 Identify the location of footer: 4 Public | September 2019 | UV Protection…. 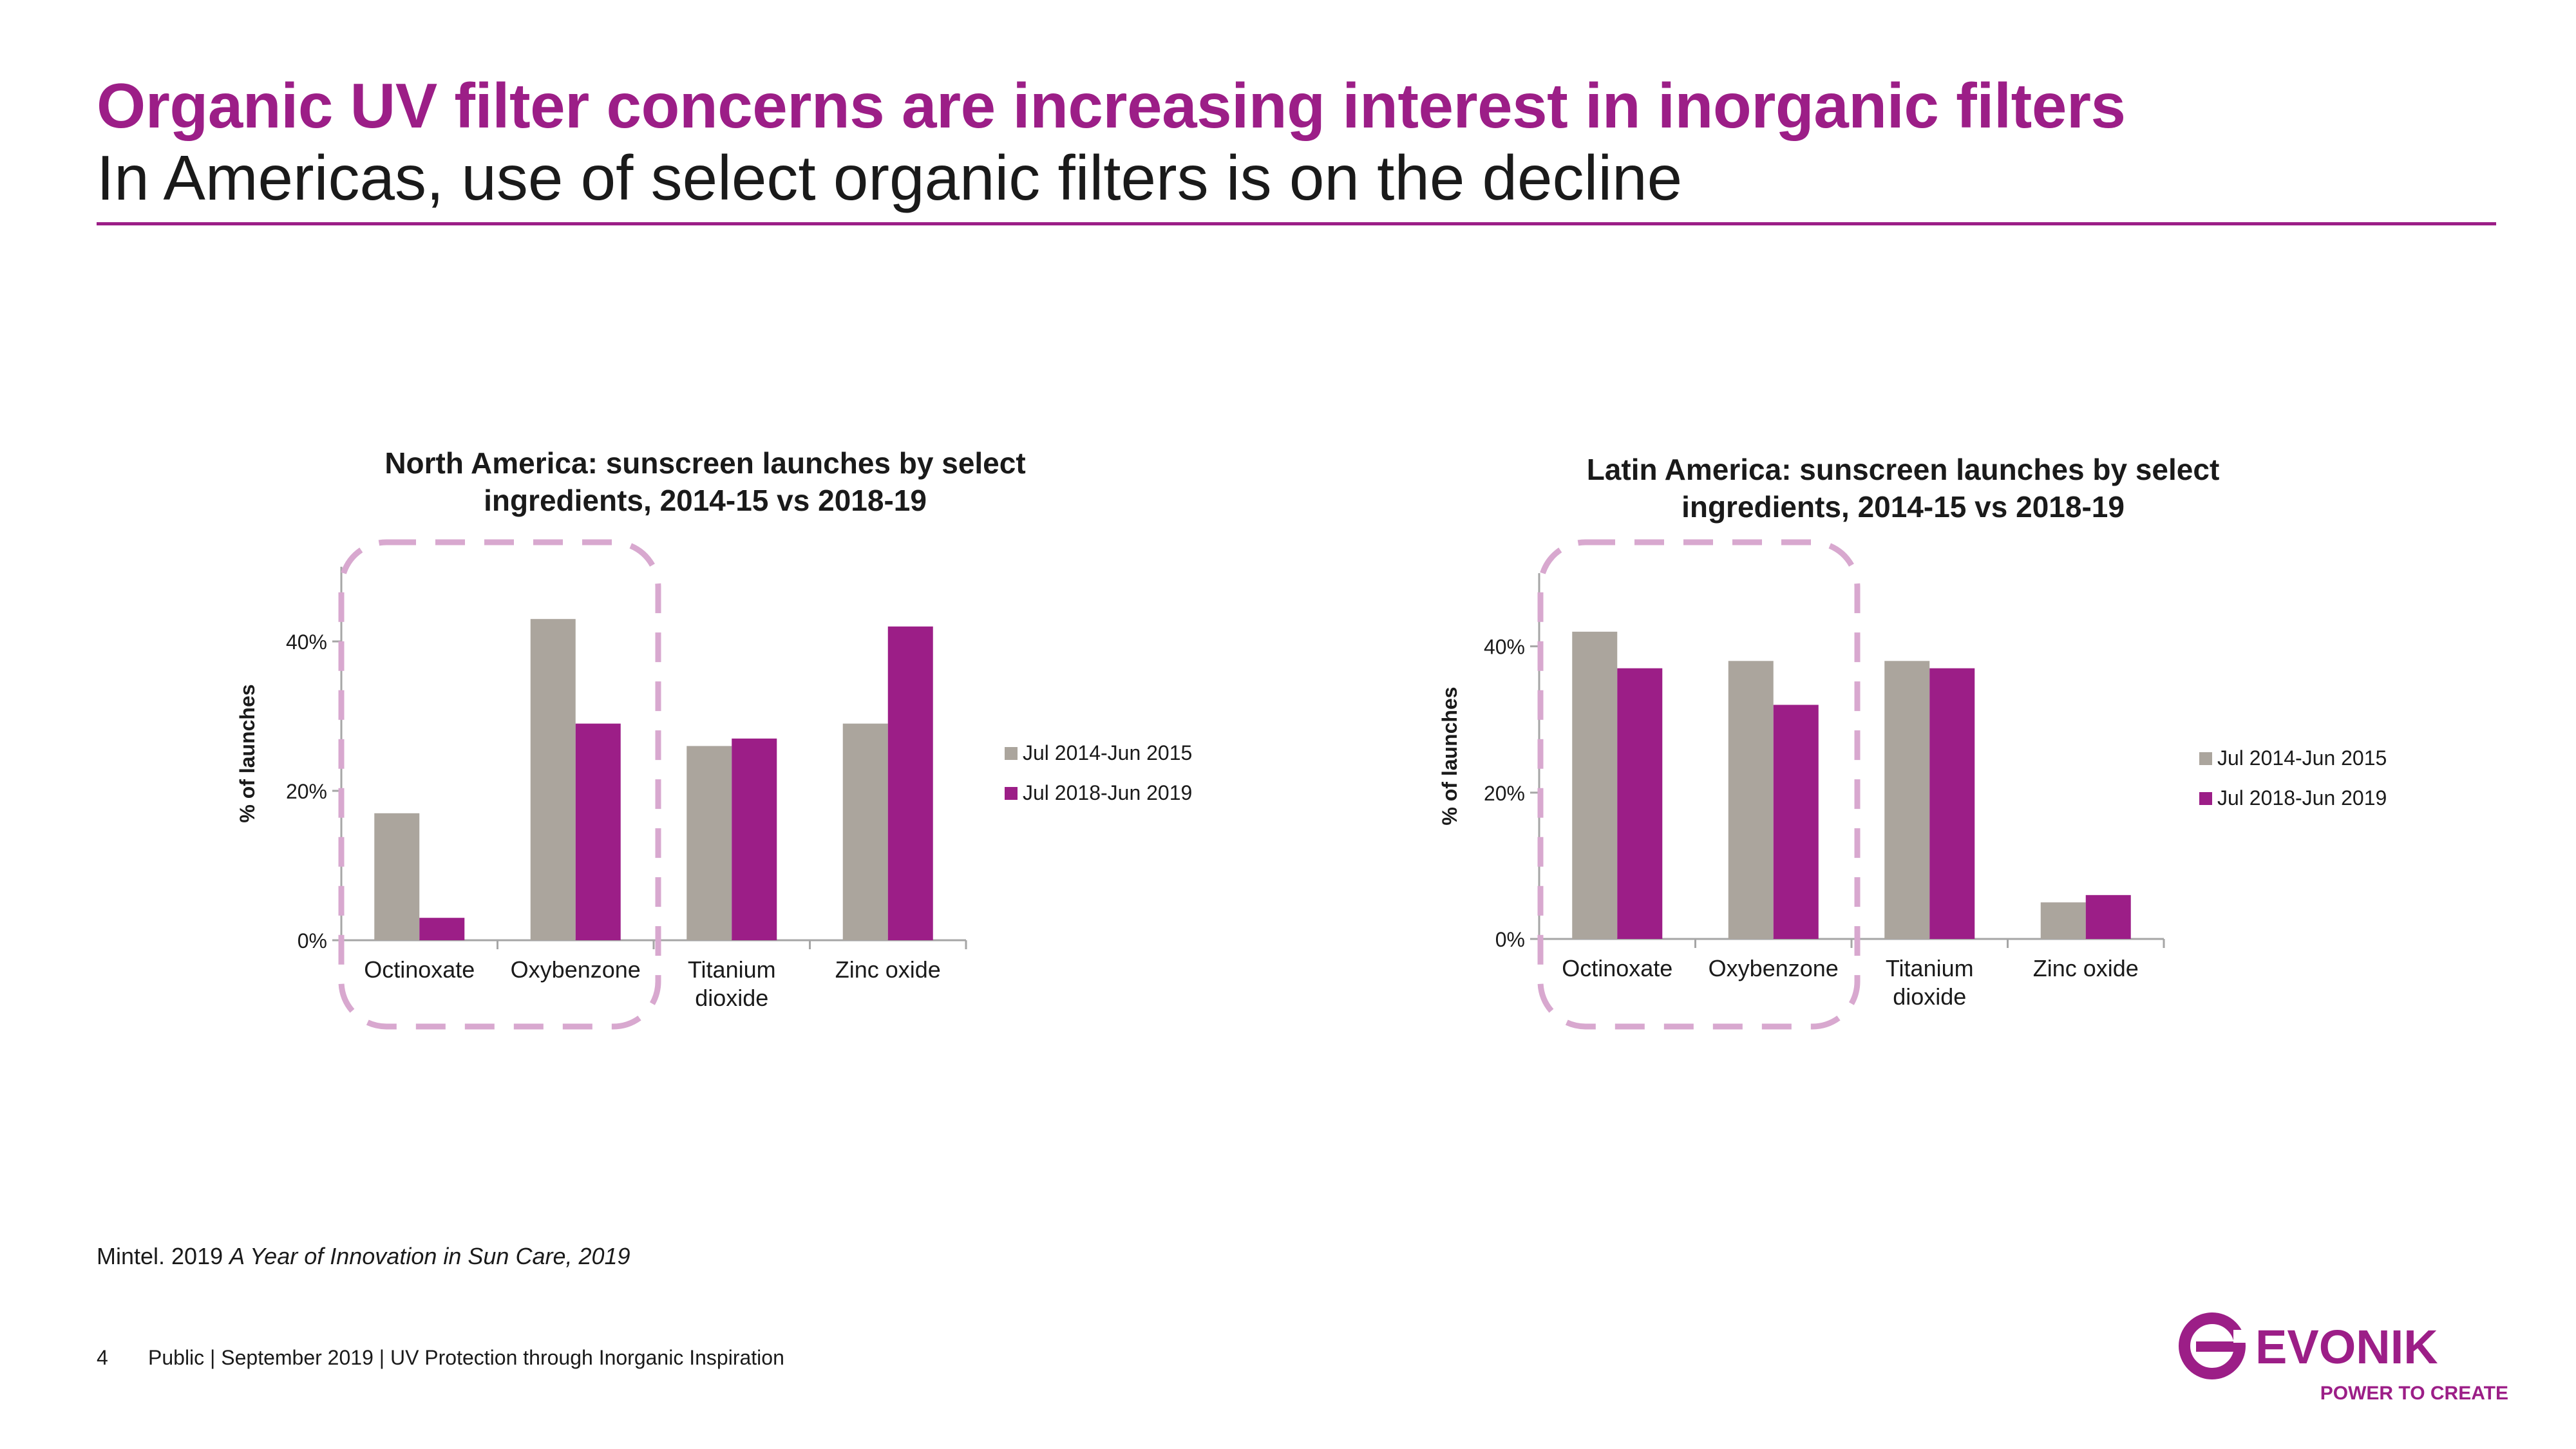
(441, 1358).